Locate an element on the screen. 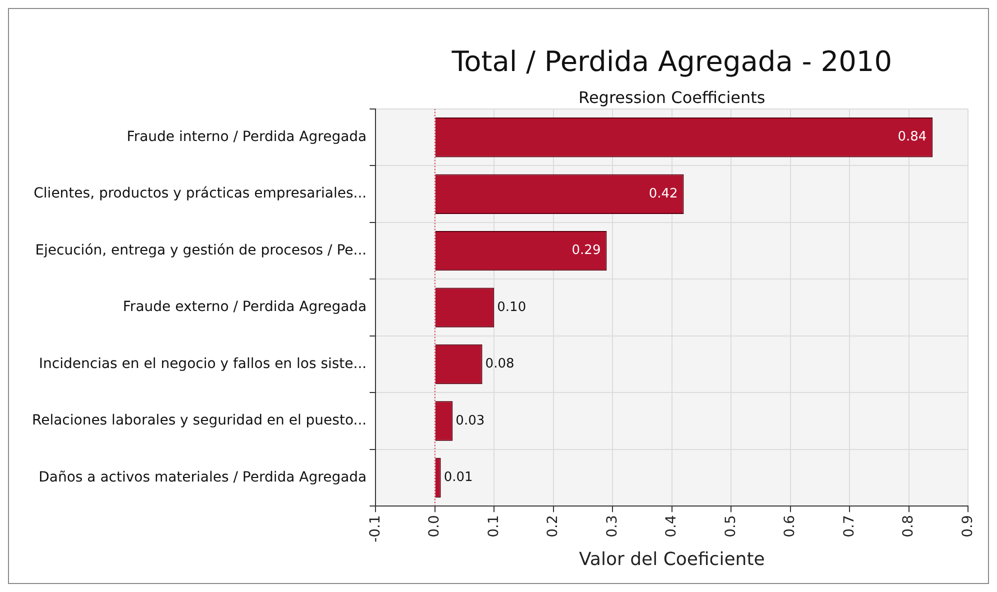 The height and width of the screenshot is (592, 997). x-tick-label: 0.6 is located at coordinates (790, 526).